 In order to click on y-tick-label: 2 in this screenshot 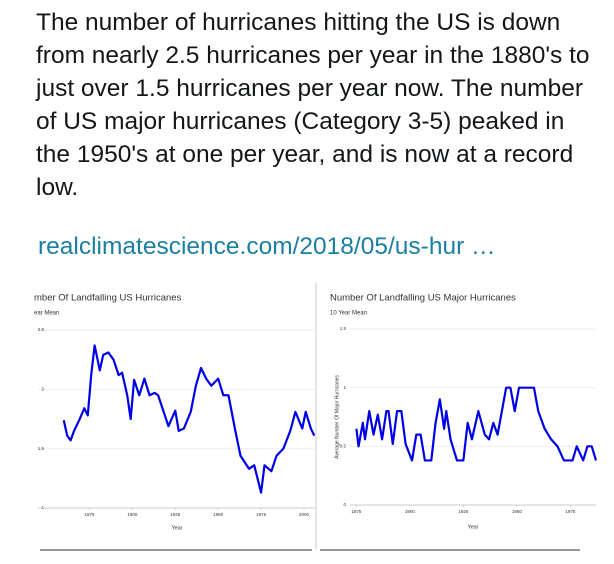, I will do `click(42, 389)`.